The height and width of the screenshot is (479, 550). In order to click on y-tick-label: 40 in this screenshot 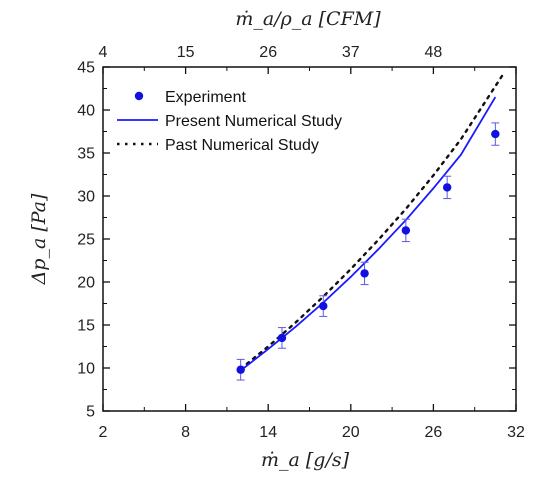, I will do `click(86, 111)`.